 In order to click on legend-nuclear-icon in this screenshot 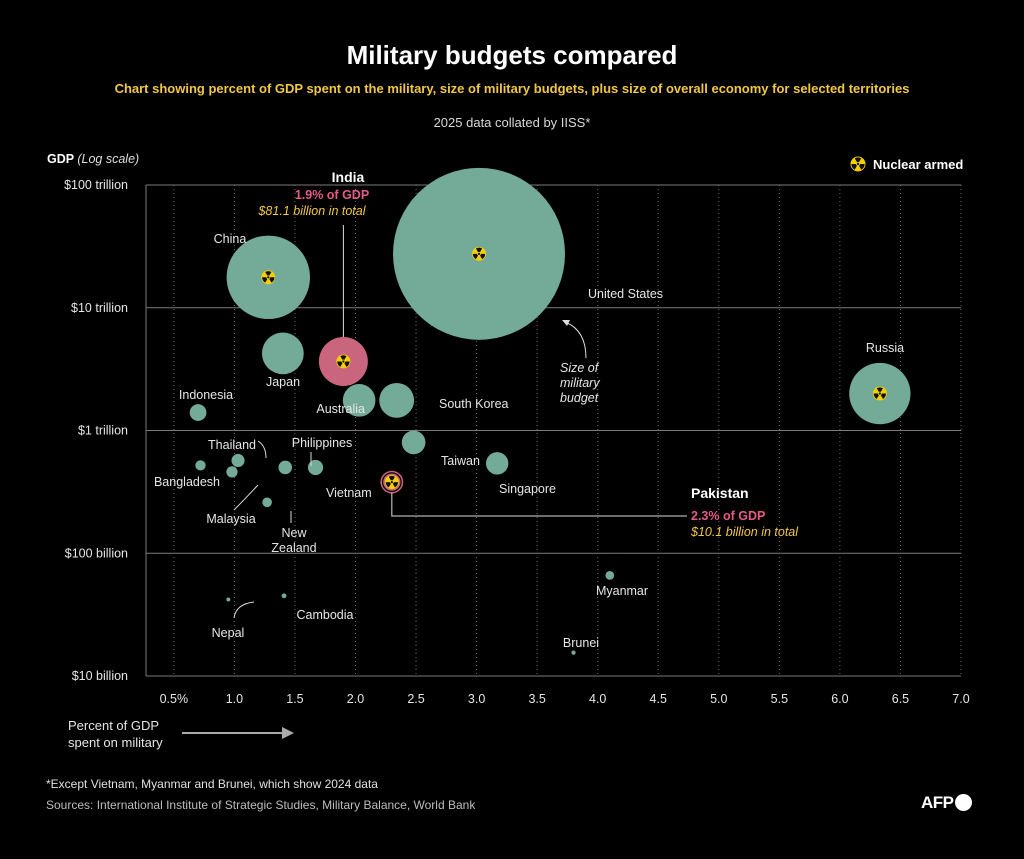, I will do `click(858, 164)`.